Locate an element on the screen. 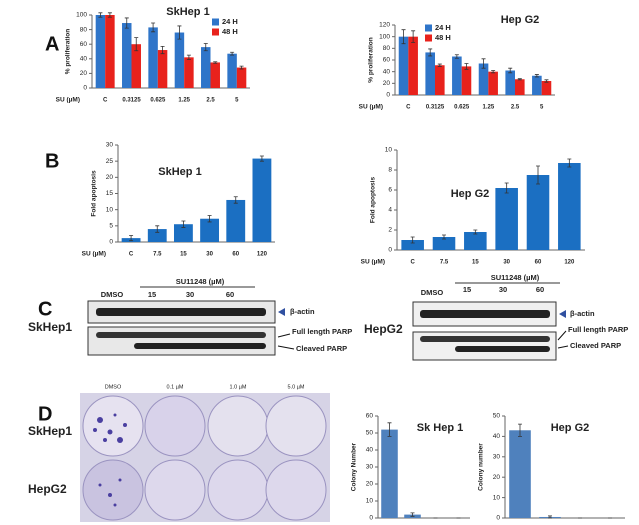 The height and width of the screenshot is (525, 639). cell-label: SkHep1 is located at coordinates (50, 327).